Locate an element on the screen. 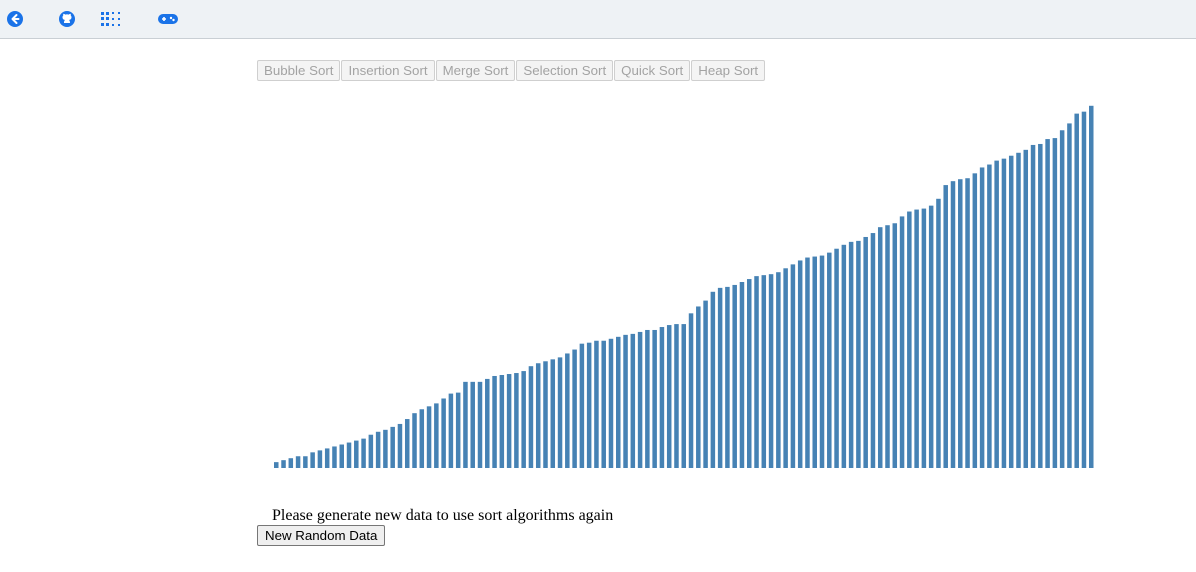 This screenshot has height=572, width=1196. heap-sort-button: Heap Sort is located at coordinates (728, 70).